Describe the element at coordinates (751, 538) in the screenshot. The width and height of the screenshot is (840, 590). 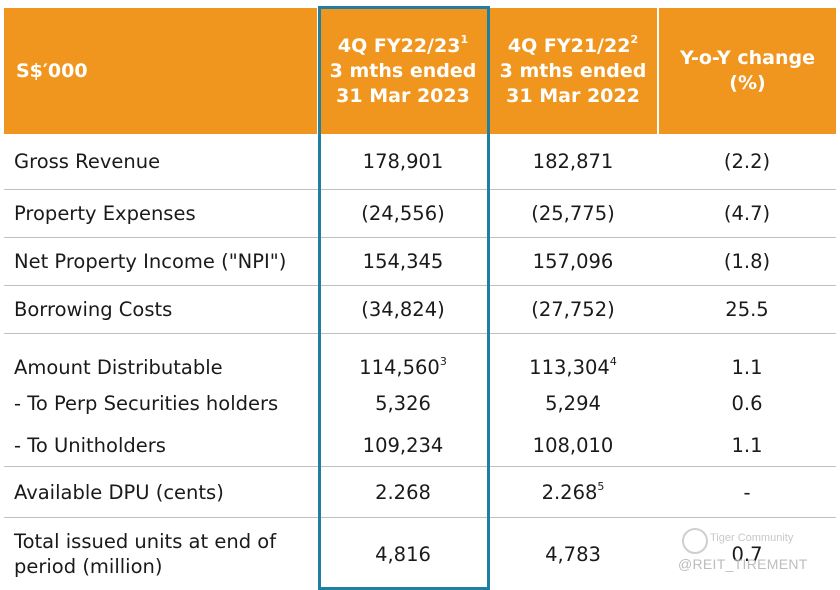
I see `watermark-brand: Tiger Community` at that location.